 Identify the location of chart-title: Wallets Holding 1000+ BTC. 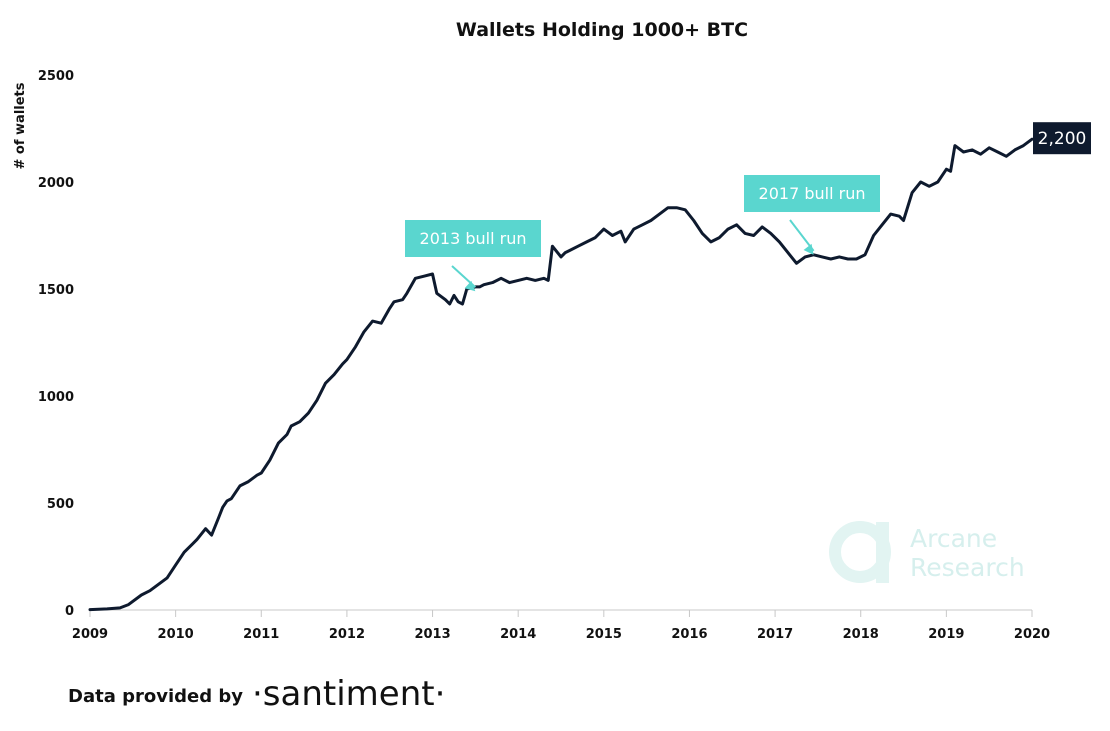
(602, 30).